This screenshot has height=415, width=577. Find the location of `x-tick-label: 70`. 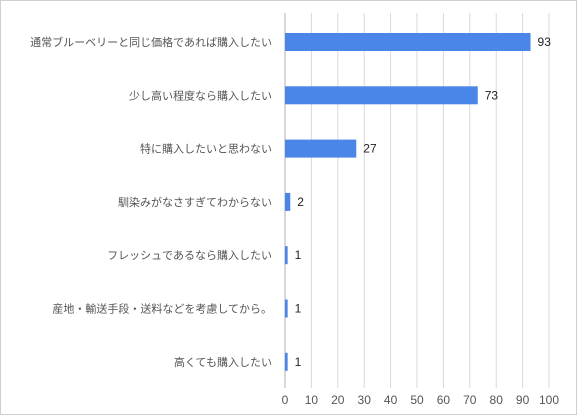

x-tick-label: 70 is located at coordinates (470, 400).